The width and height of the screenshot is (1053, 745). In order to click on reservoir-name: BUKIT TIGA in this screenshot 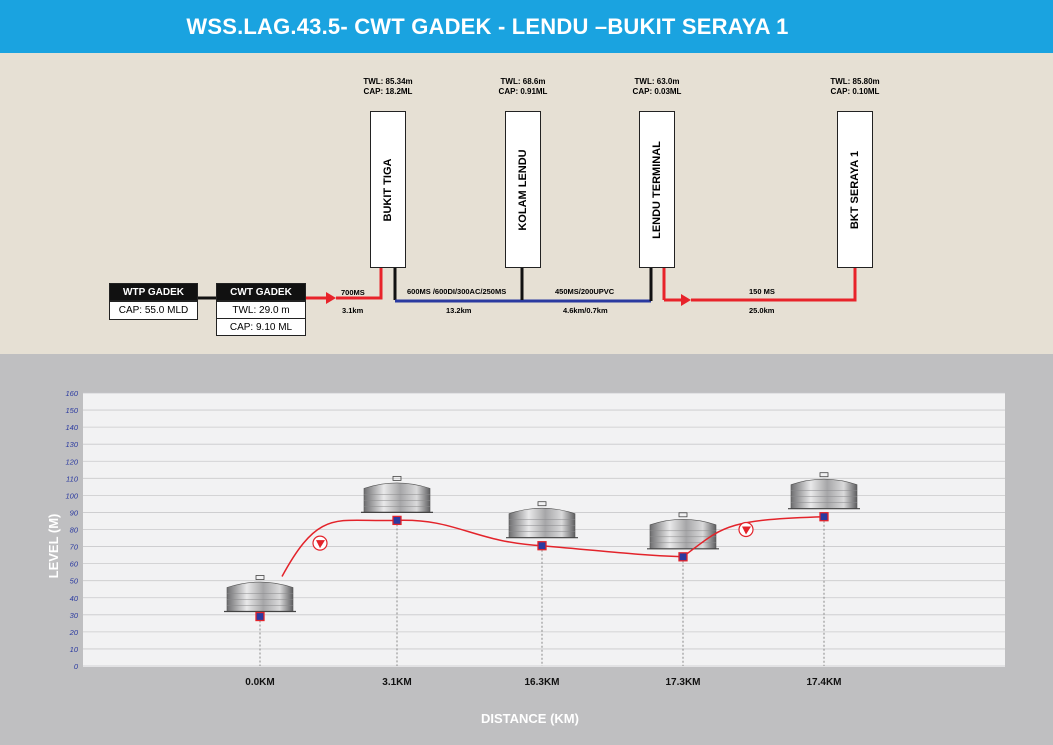, I will do `click(388, 189)`.